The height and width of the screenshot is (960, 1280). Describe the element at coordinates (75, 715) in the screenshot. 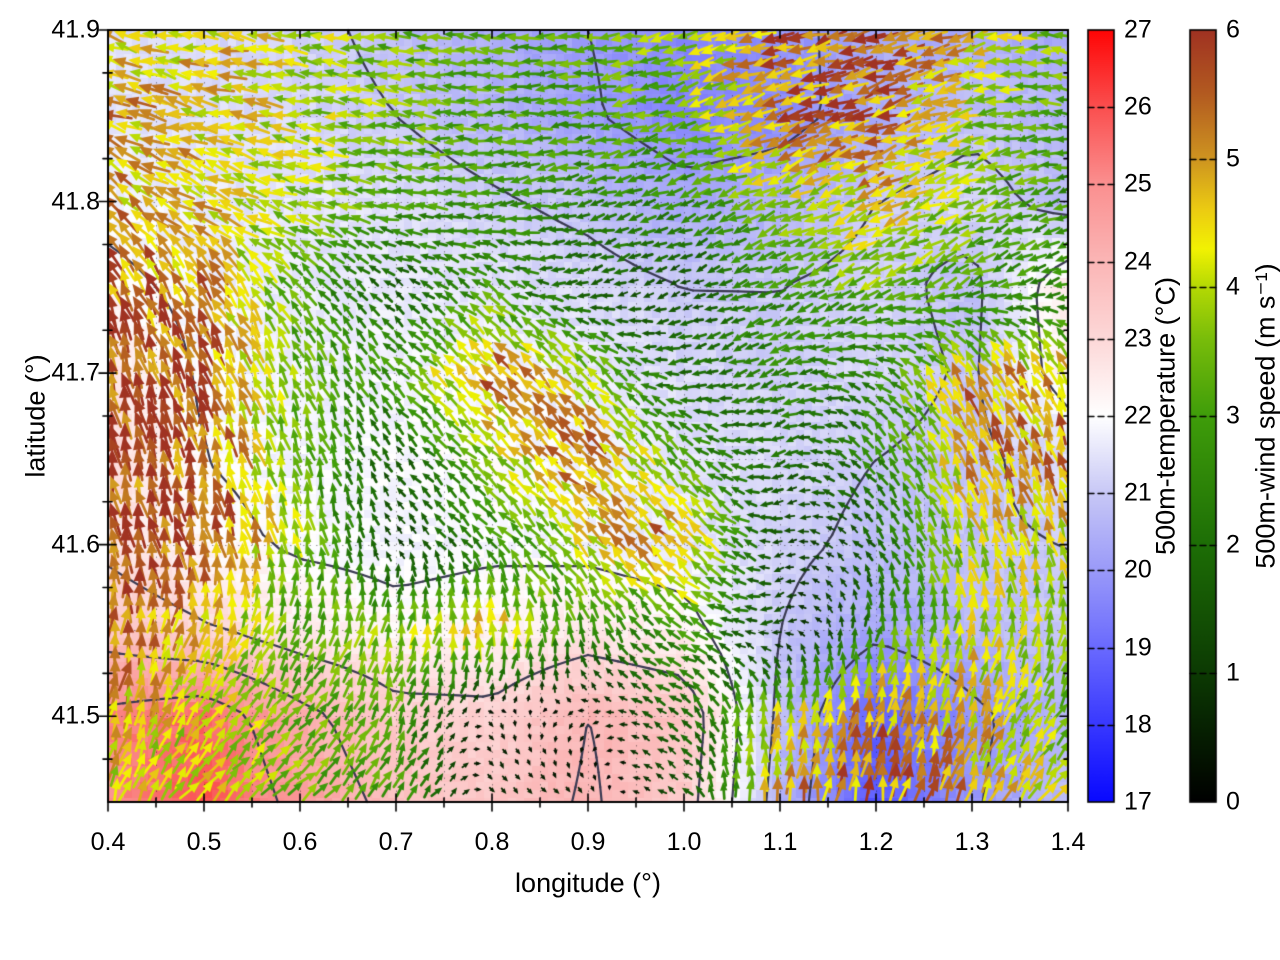

I see `y-tick-label: 41.5` at that location.